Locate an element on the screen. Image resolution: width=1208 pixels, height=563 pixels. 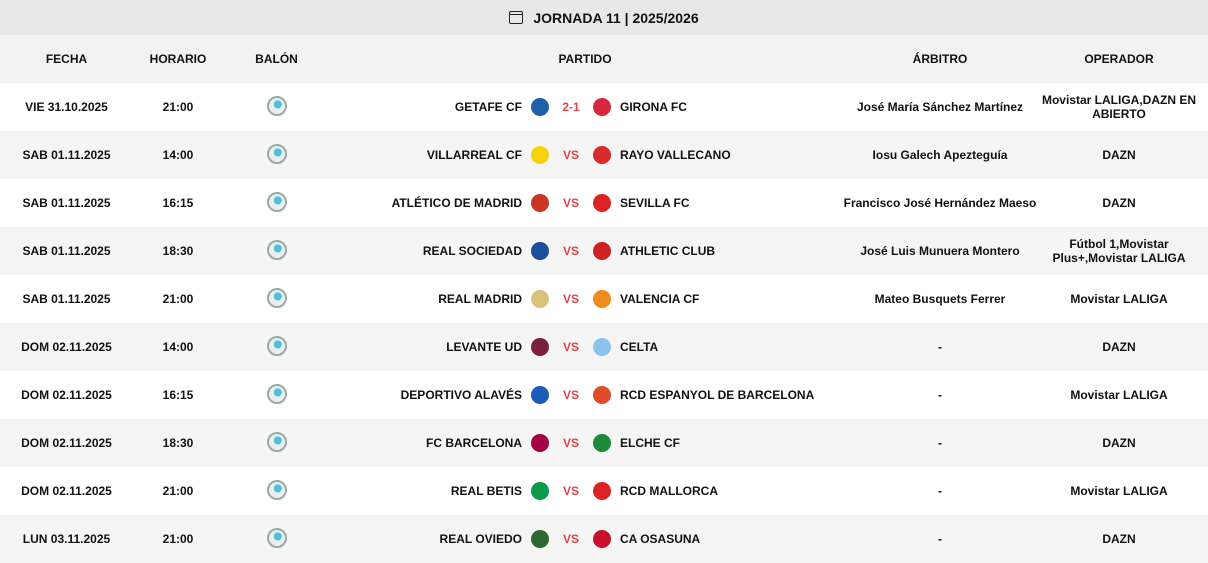
home-team: LEVANTE UD is located at coordinates (484, 347).